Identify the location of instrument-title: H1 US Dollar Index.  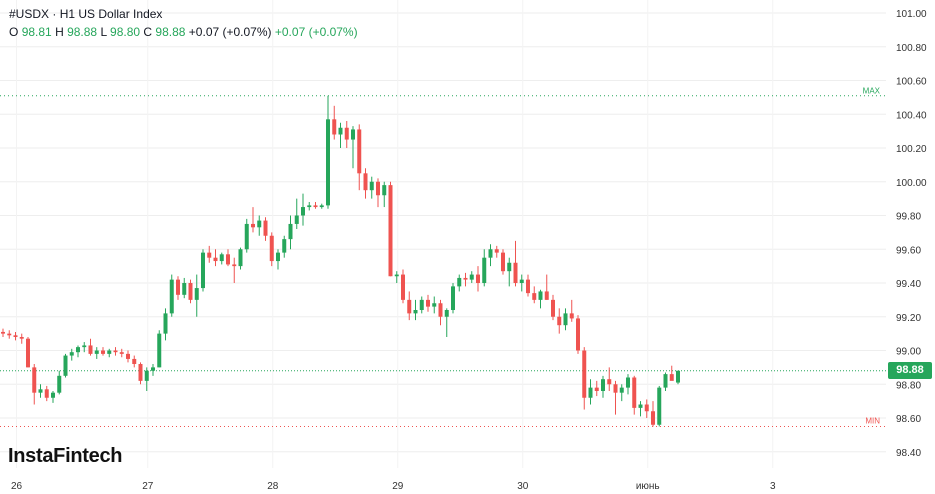
(111, 14).